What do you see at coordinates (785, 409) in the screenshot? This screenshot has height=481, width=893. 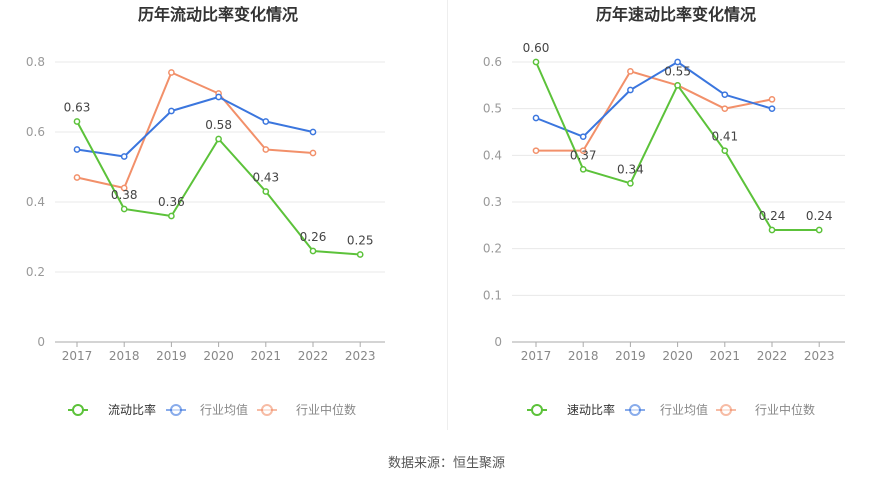 I see `chart2-legend-label: 行业中位数` at bounding box center [785, 409].